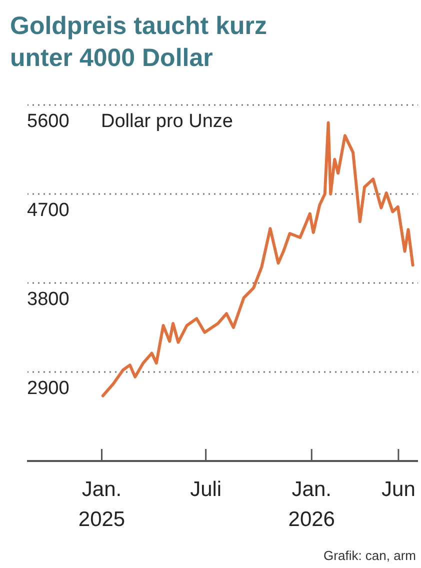 This screenshot has width=421, height=568. What do you see at coordinates (138, 42) in the screenshot?
I see `chart-title: Goldpreis taucht kurz unter 4000 Dollar` at bounding box center [138, 42].